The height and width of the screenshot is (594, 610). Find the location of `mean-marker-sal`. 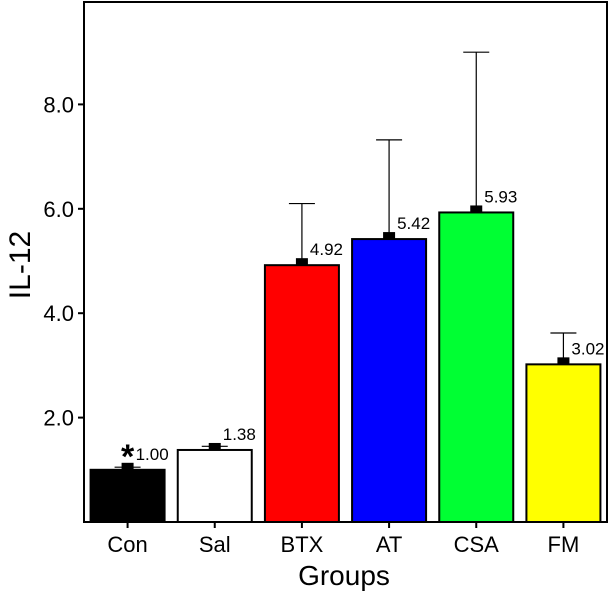

mean-marker-sal is located at coordinates (214, 446).